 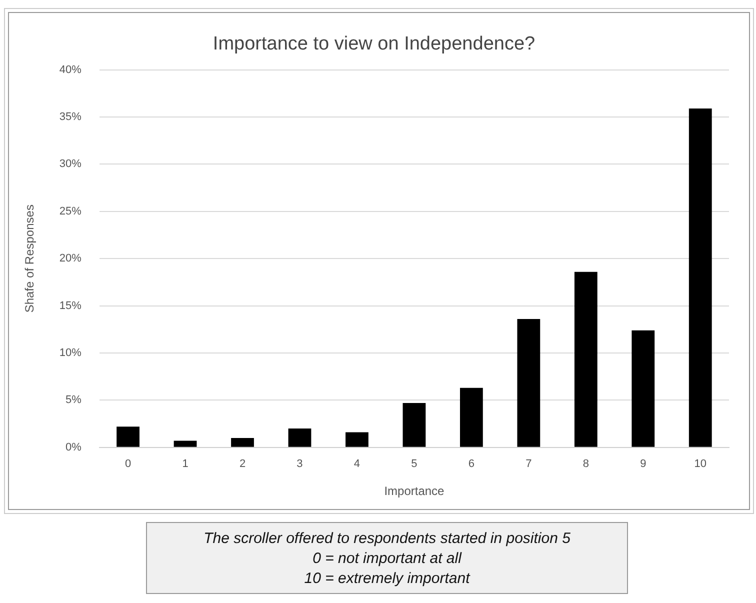 What do you see at coordinates (242, 464) in the screenshot?
I see `x-tick-label: 2` at bounding box center [242, 464].